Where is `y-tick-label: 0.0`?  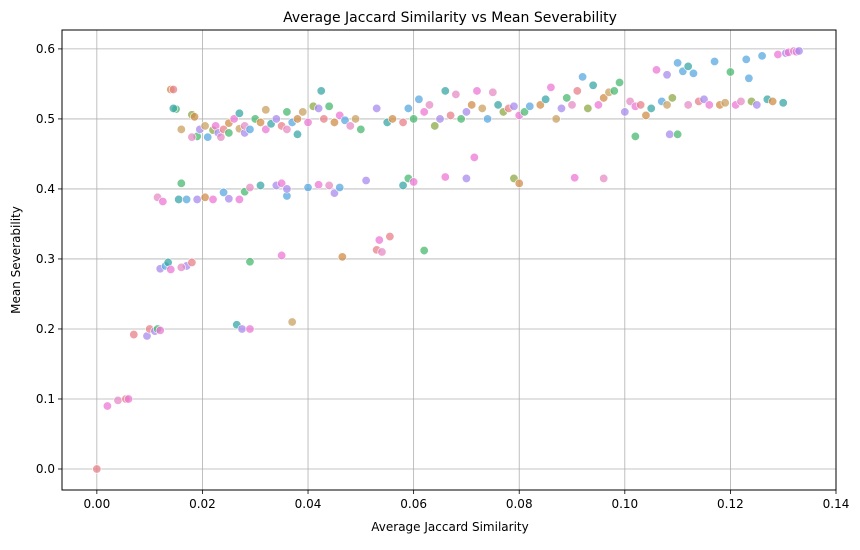 y-tick-label: 0.0 is located at coordinates (45, 469).